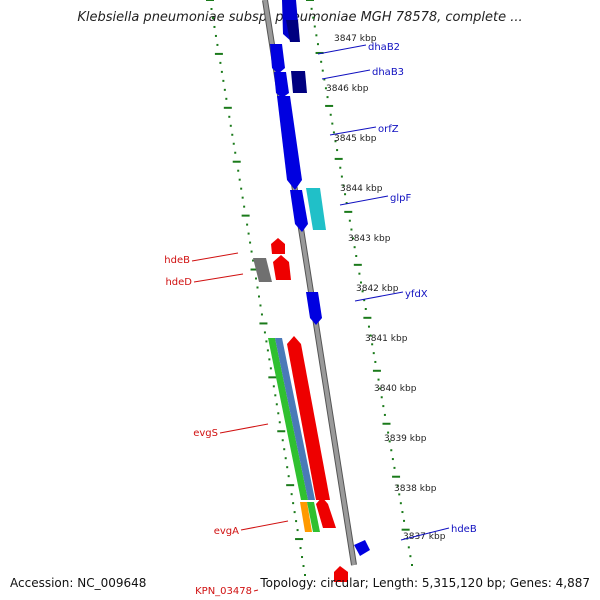 This screenshot has width=600, height=600. What do you see at coordinates (384, 47) in the screenshot?
I see `forward-gene-label: dhaB2` at bounding box center [384, 47].